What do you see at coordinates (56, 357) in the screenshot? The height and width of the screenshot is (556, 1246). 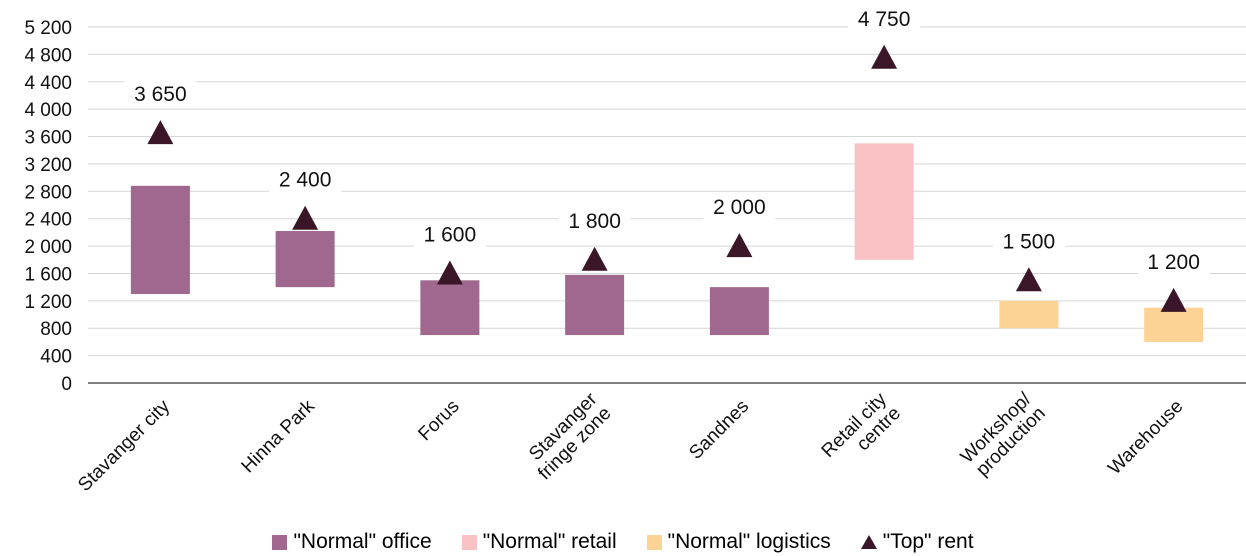 I see `y-tick-label: 400` at bounding box center [56, 357].